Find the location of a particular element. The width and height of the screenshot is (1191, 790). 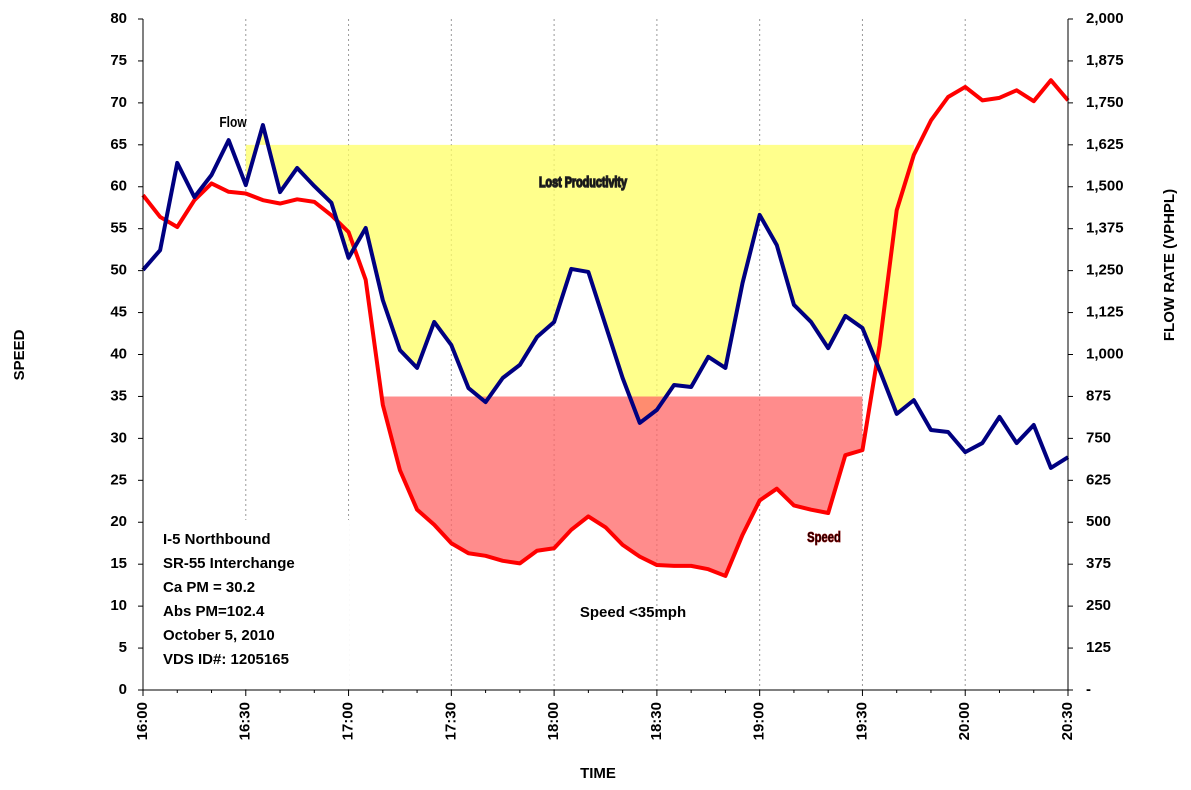

info-box is located at coordinates (246, 604).